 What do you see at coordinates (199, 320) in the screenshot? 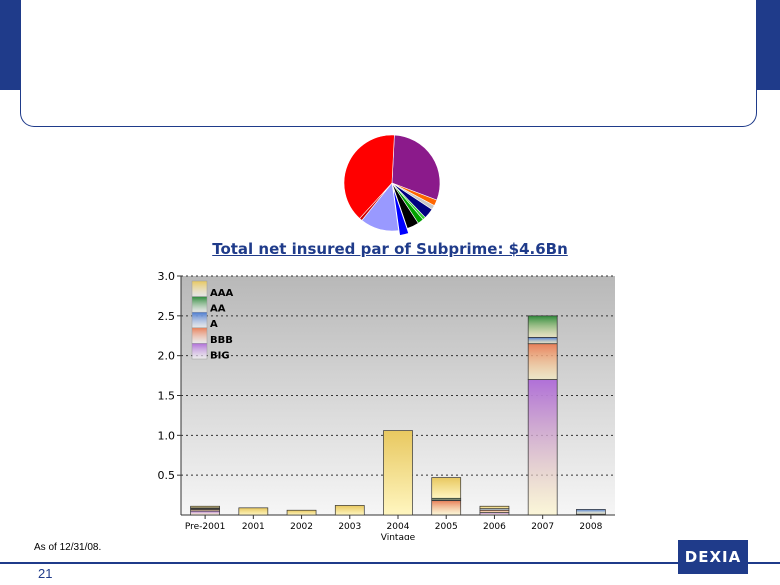
I see `legend-swatch-a` at bounding box center [199, 320].